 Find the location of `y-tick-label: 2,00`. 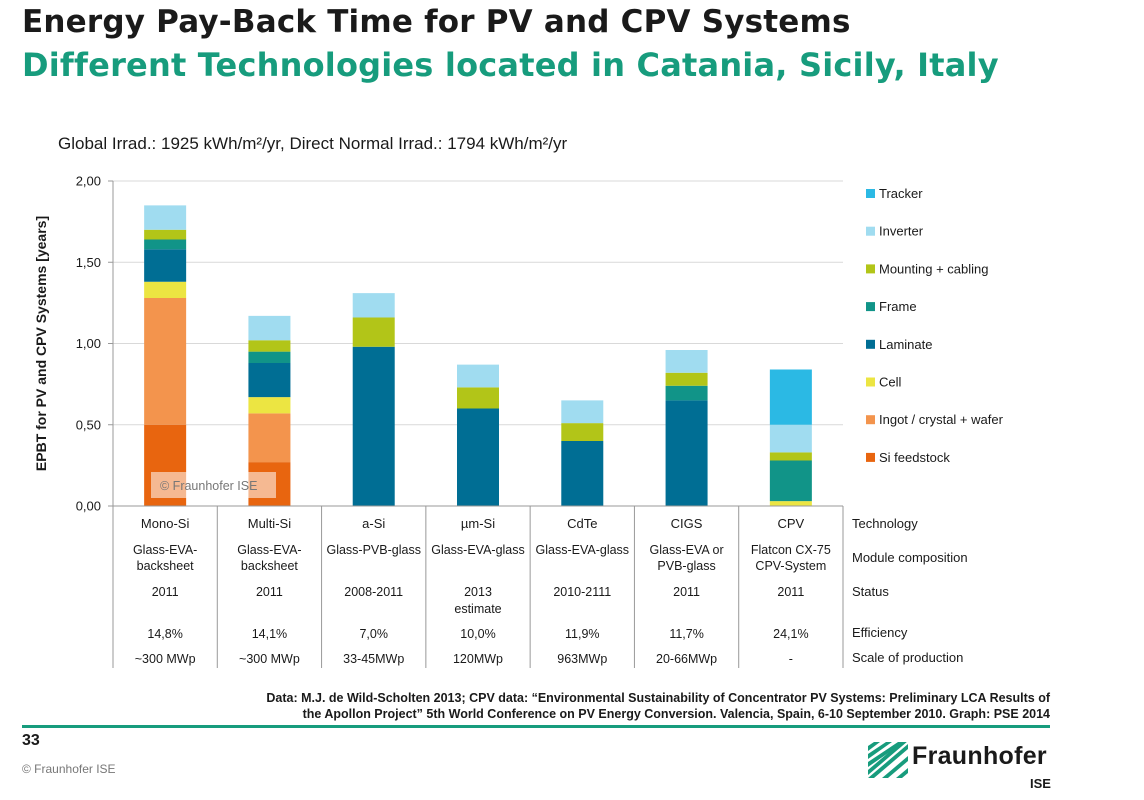

y-tick-label: 2,00 is located at coordinates (88, 181).